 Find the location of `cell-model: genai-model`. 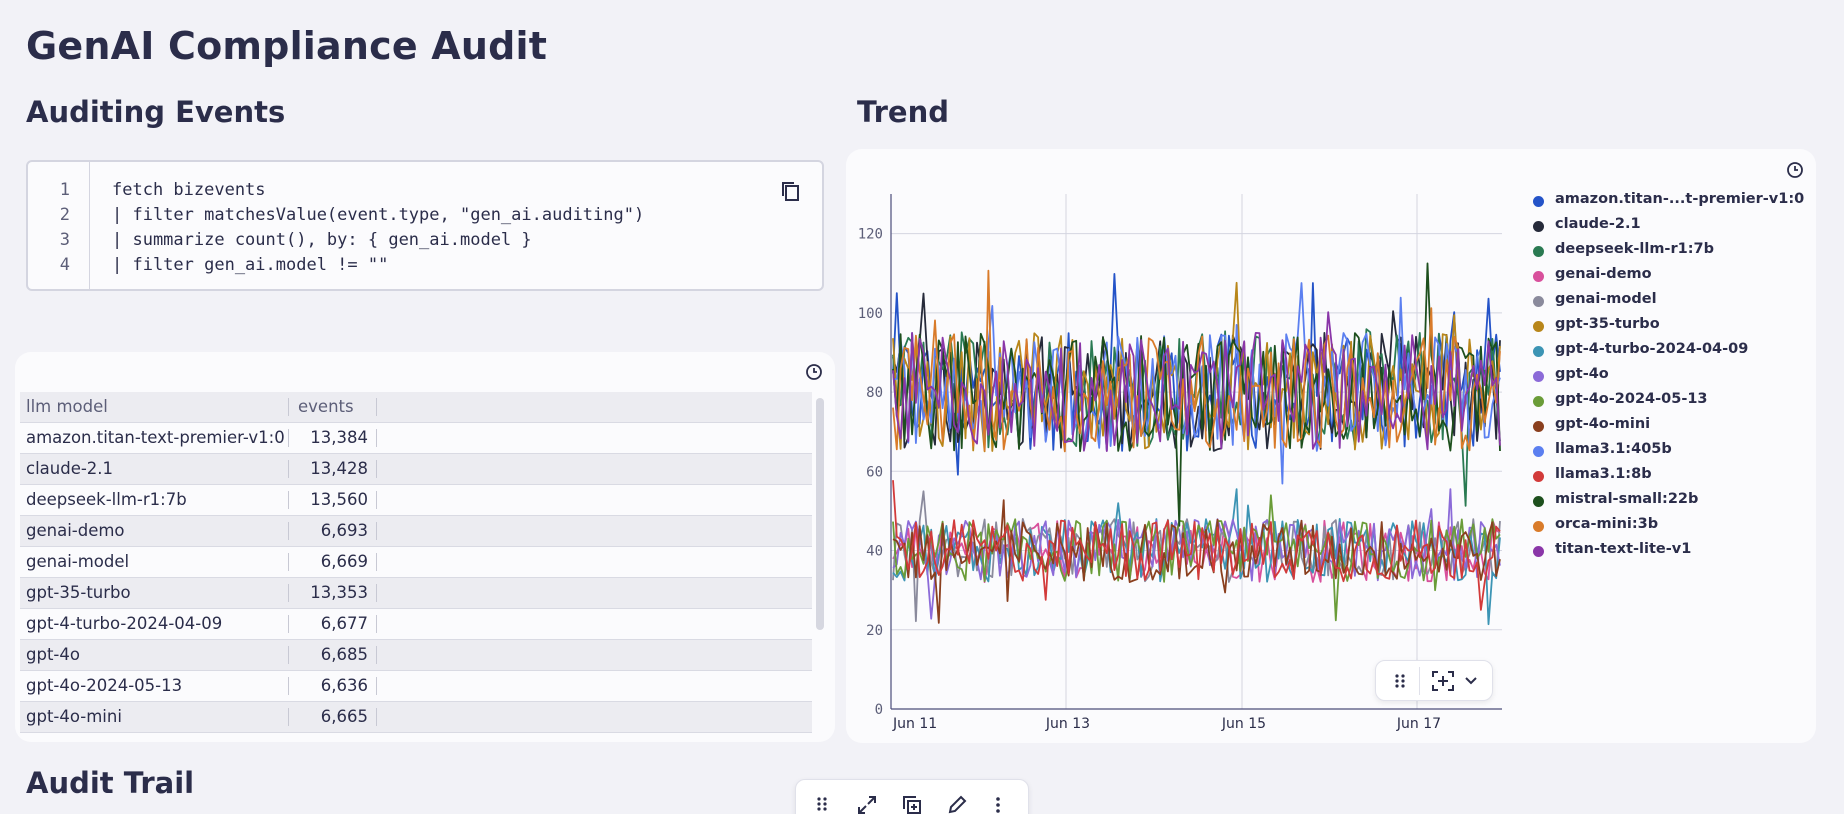

cell-model: genai-model is located at coordinates (157, 561).